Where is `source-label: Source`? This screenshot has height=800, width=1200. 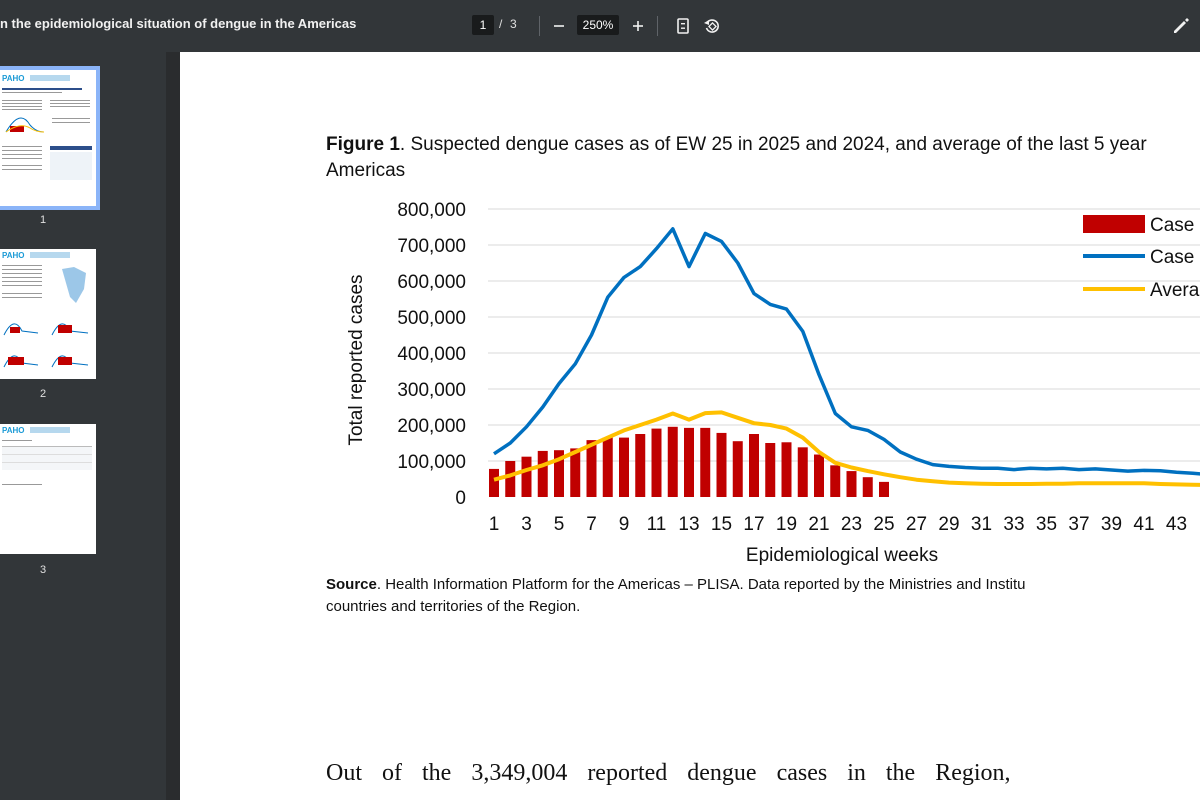
source-label: Source is located at coordinates (351, 584).